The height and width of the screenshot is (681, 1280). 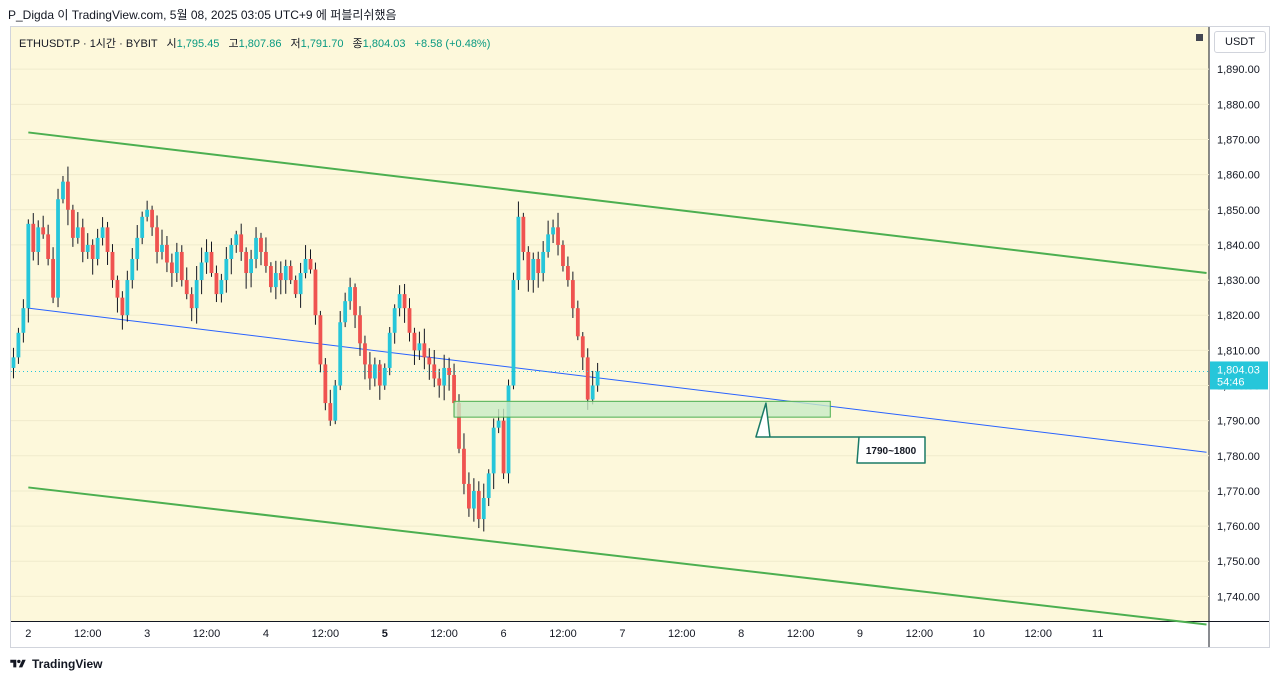 What do you see at coordinates (1238, 527) in the screenshot?
I see `price-tick-label: 1,760.00` at bounding box center [1238, 527].